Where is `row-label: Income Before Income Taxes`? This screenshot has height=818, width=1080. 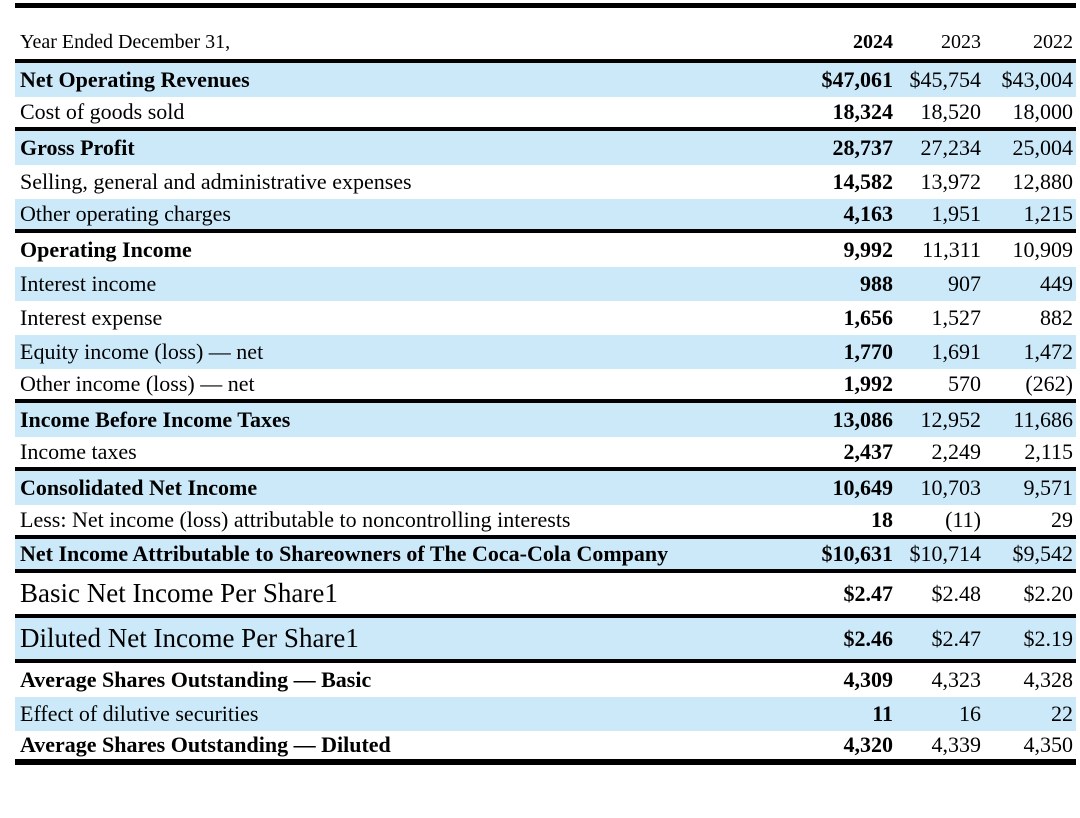 row-label: Income Before Income Taxes is located at coordinates (155, 419).